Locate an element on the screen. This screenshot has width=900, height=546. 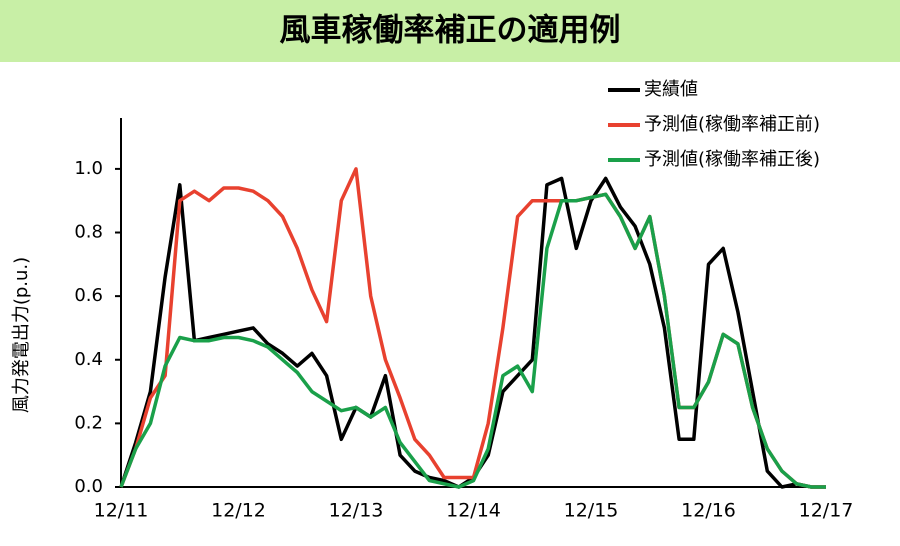
x-tick-label: 12/13 is located at coordinates (356, 511).